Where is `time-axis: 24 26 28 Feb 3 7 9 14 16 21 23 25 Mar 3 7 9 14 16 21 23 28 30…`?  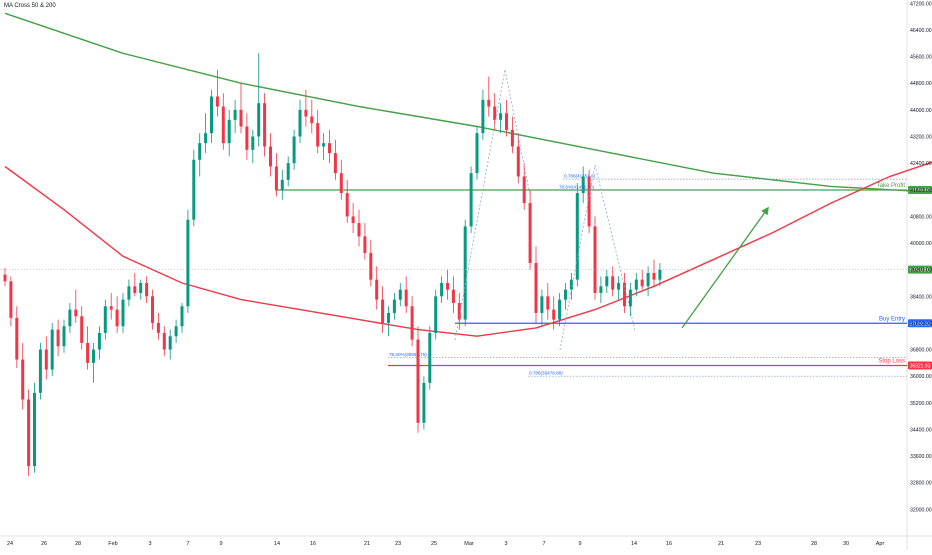 time-axis: 24 26 28 Feb 3 7 9 14 16 21 23 25 Mar 3 7 9 14 16 21 23 28 30… is located at coordinates (446, 544).